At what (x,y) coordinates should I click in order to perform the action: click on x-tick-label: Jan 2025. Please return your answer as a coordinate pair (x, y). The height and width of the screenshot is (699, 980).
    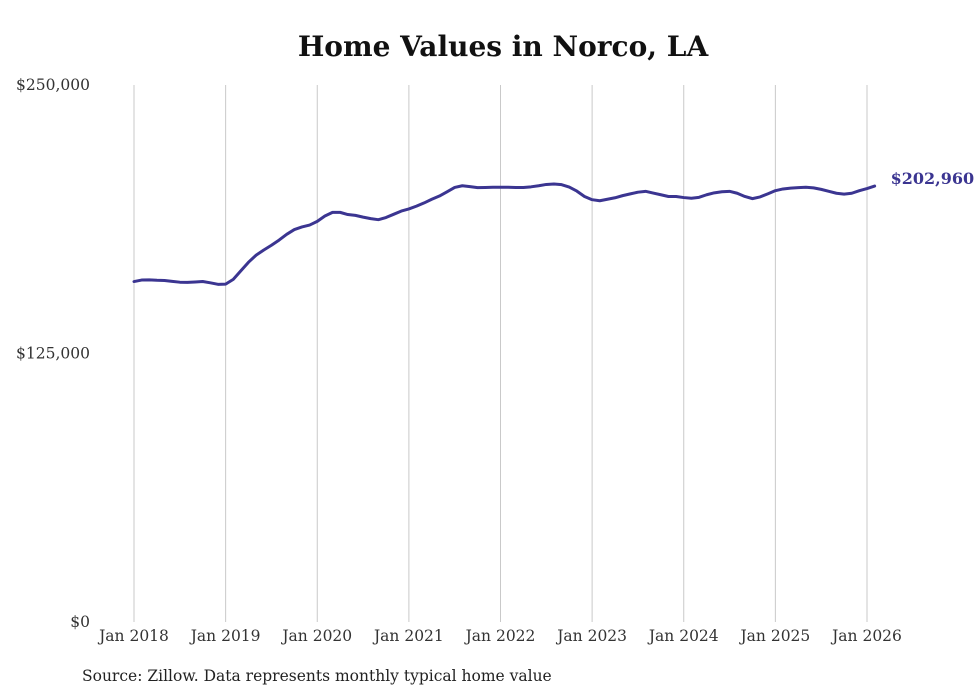
    Looking at the image, I should click on (774, 636).